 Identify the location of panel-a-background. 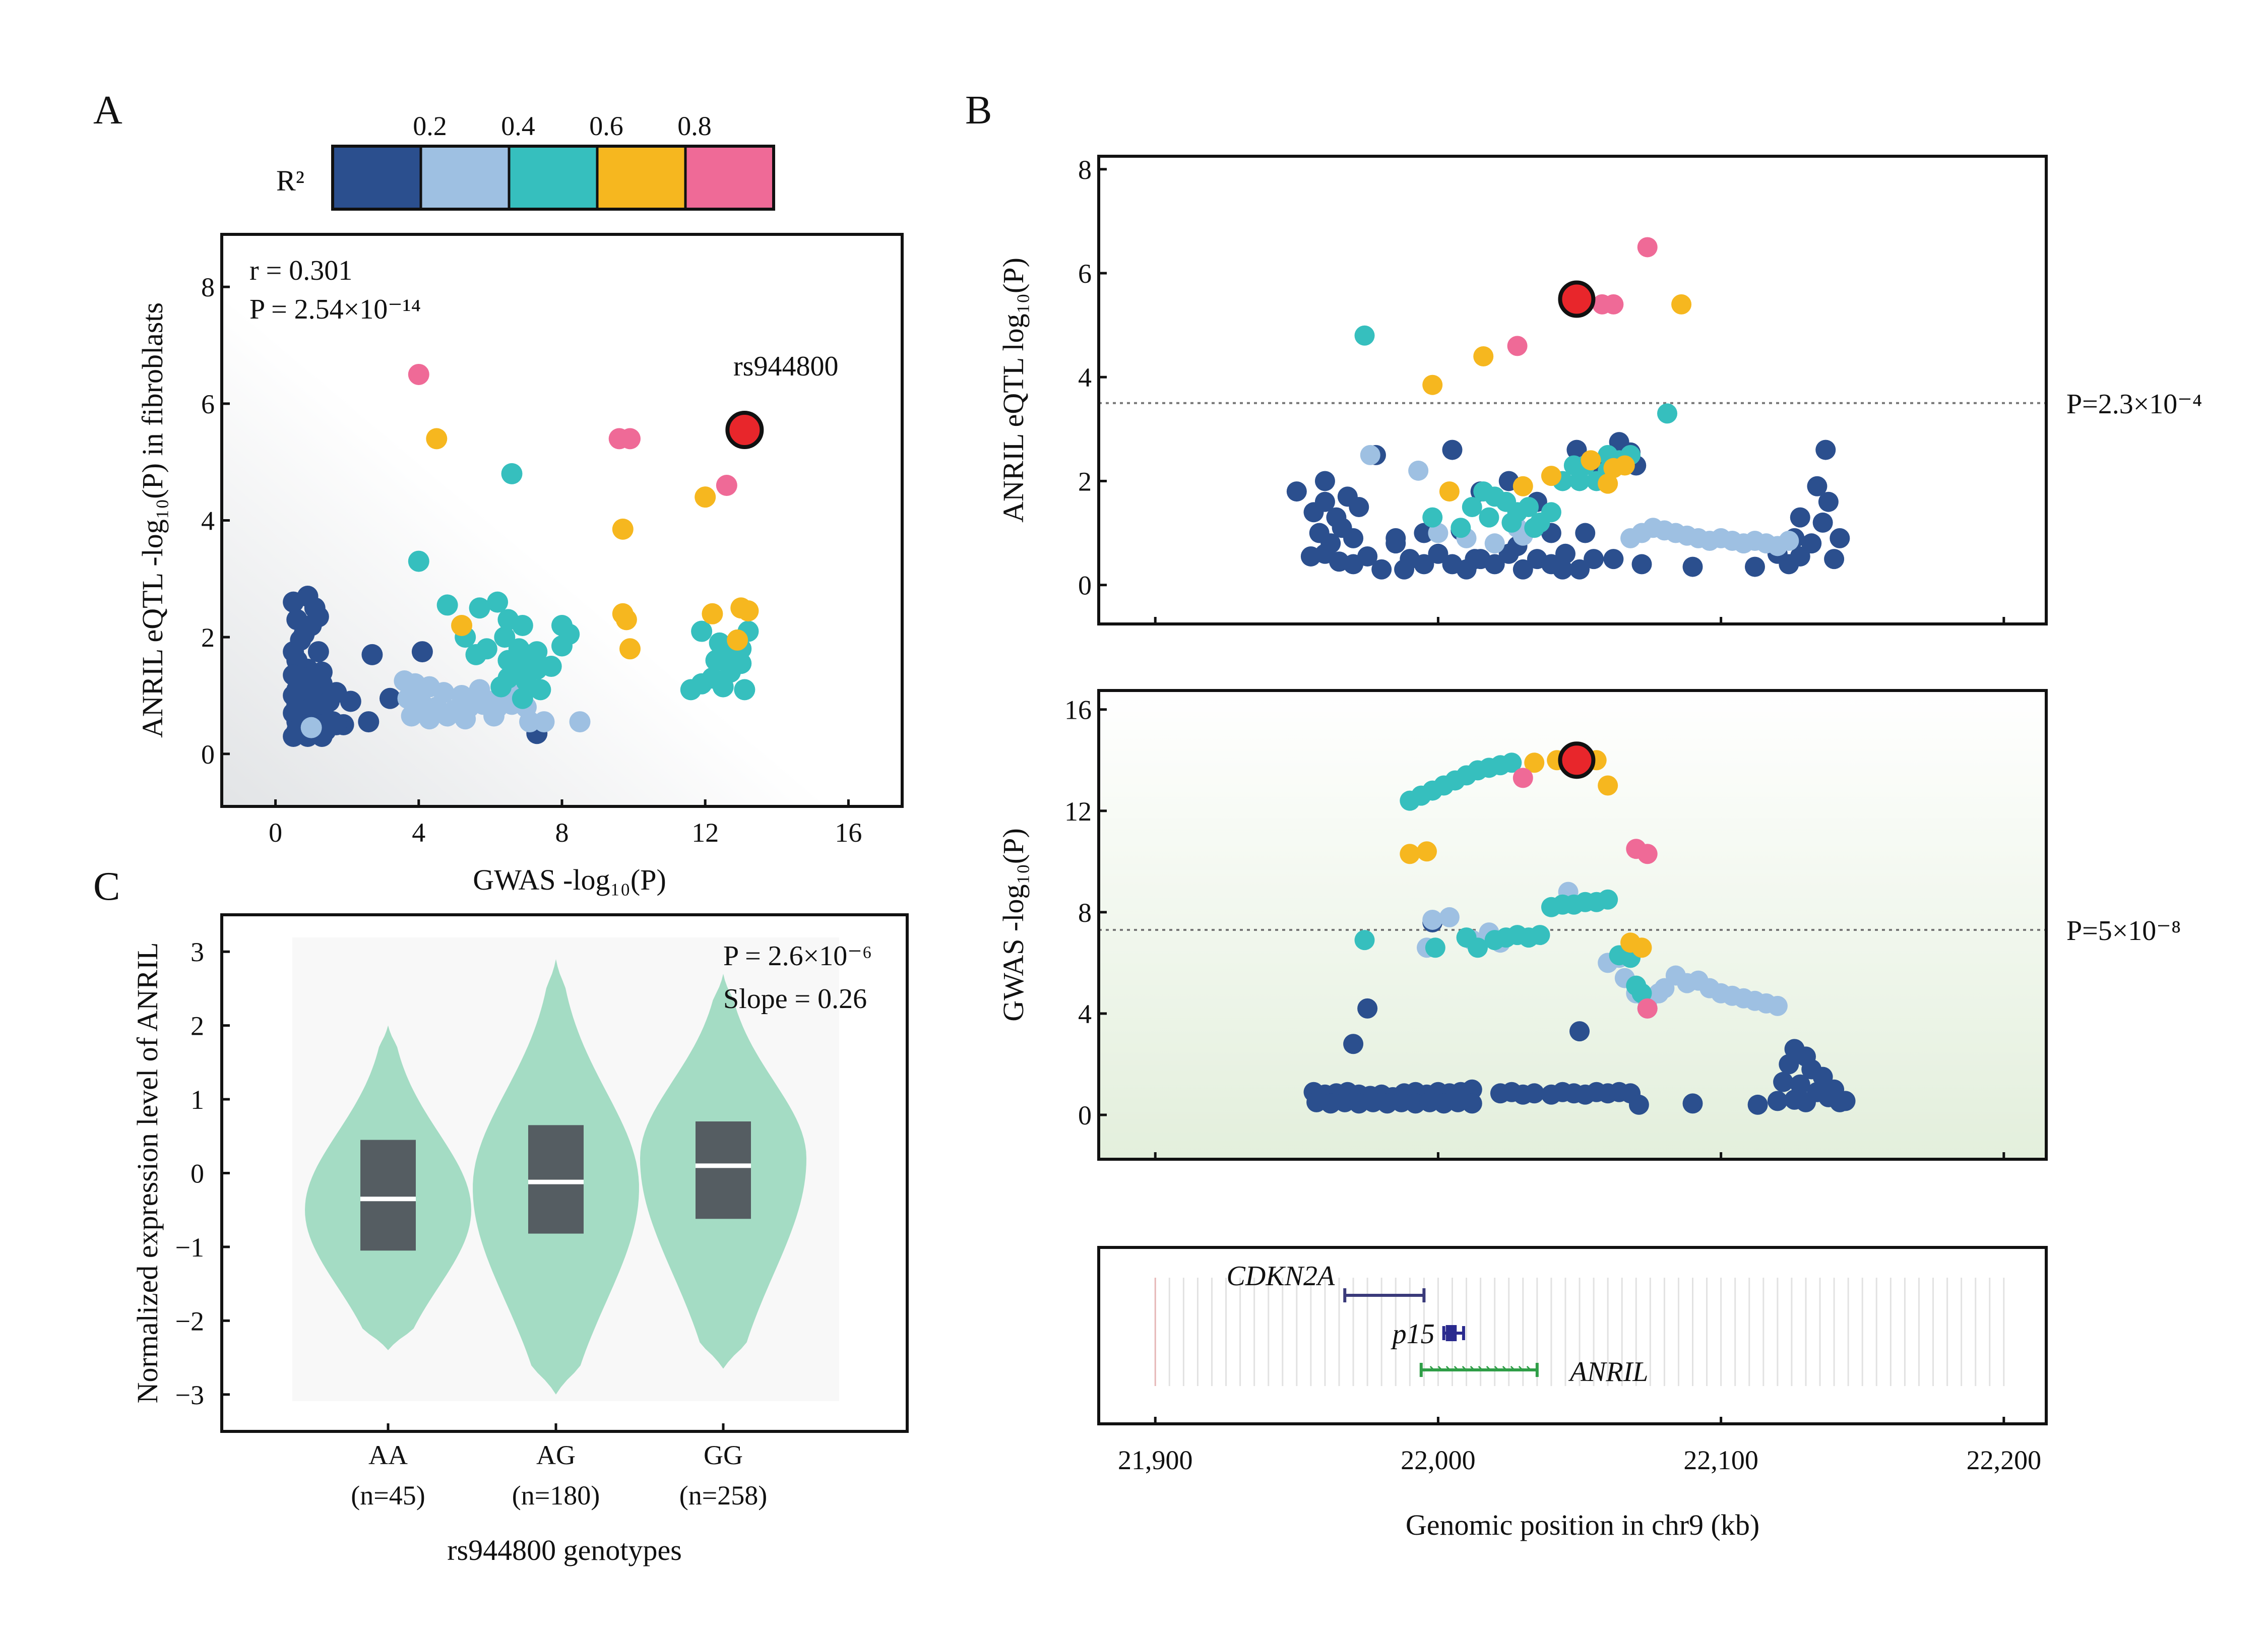
(562, 520).